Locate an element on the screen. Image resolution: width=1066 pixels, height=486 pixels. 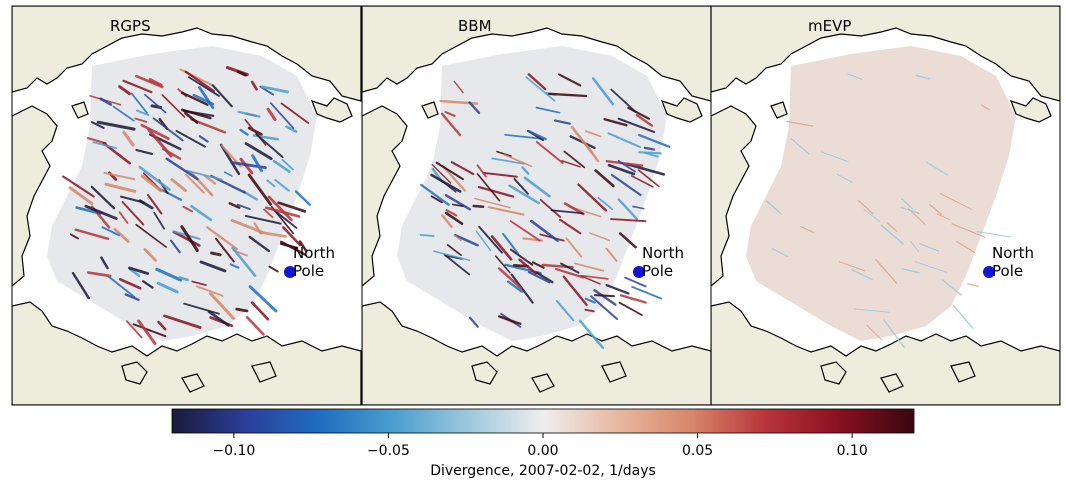
divergence-features is located at coordinates (545, 211).